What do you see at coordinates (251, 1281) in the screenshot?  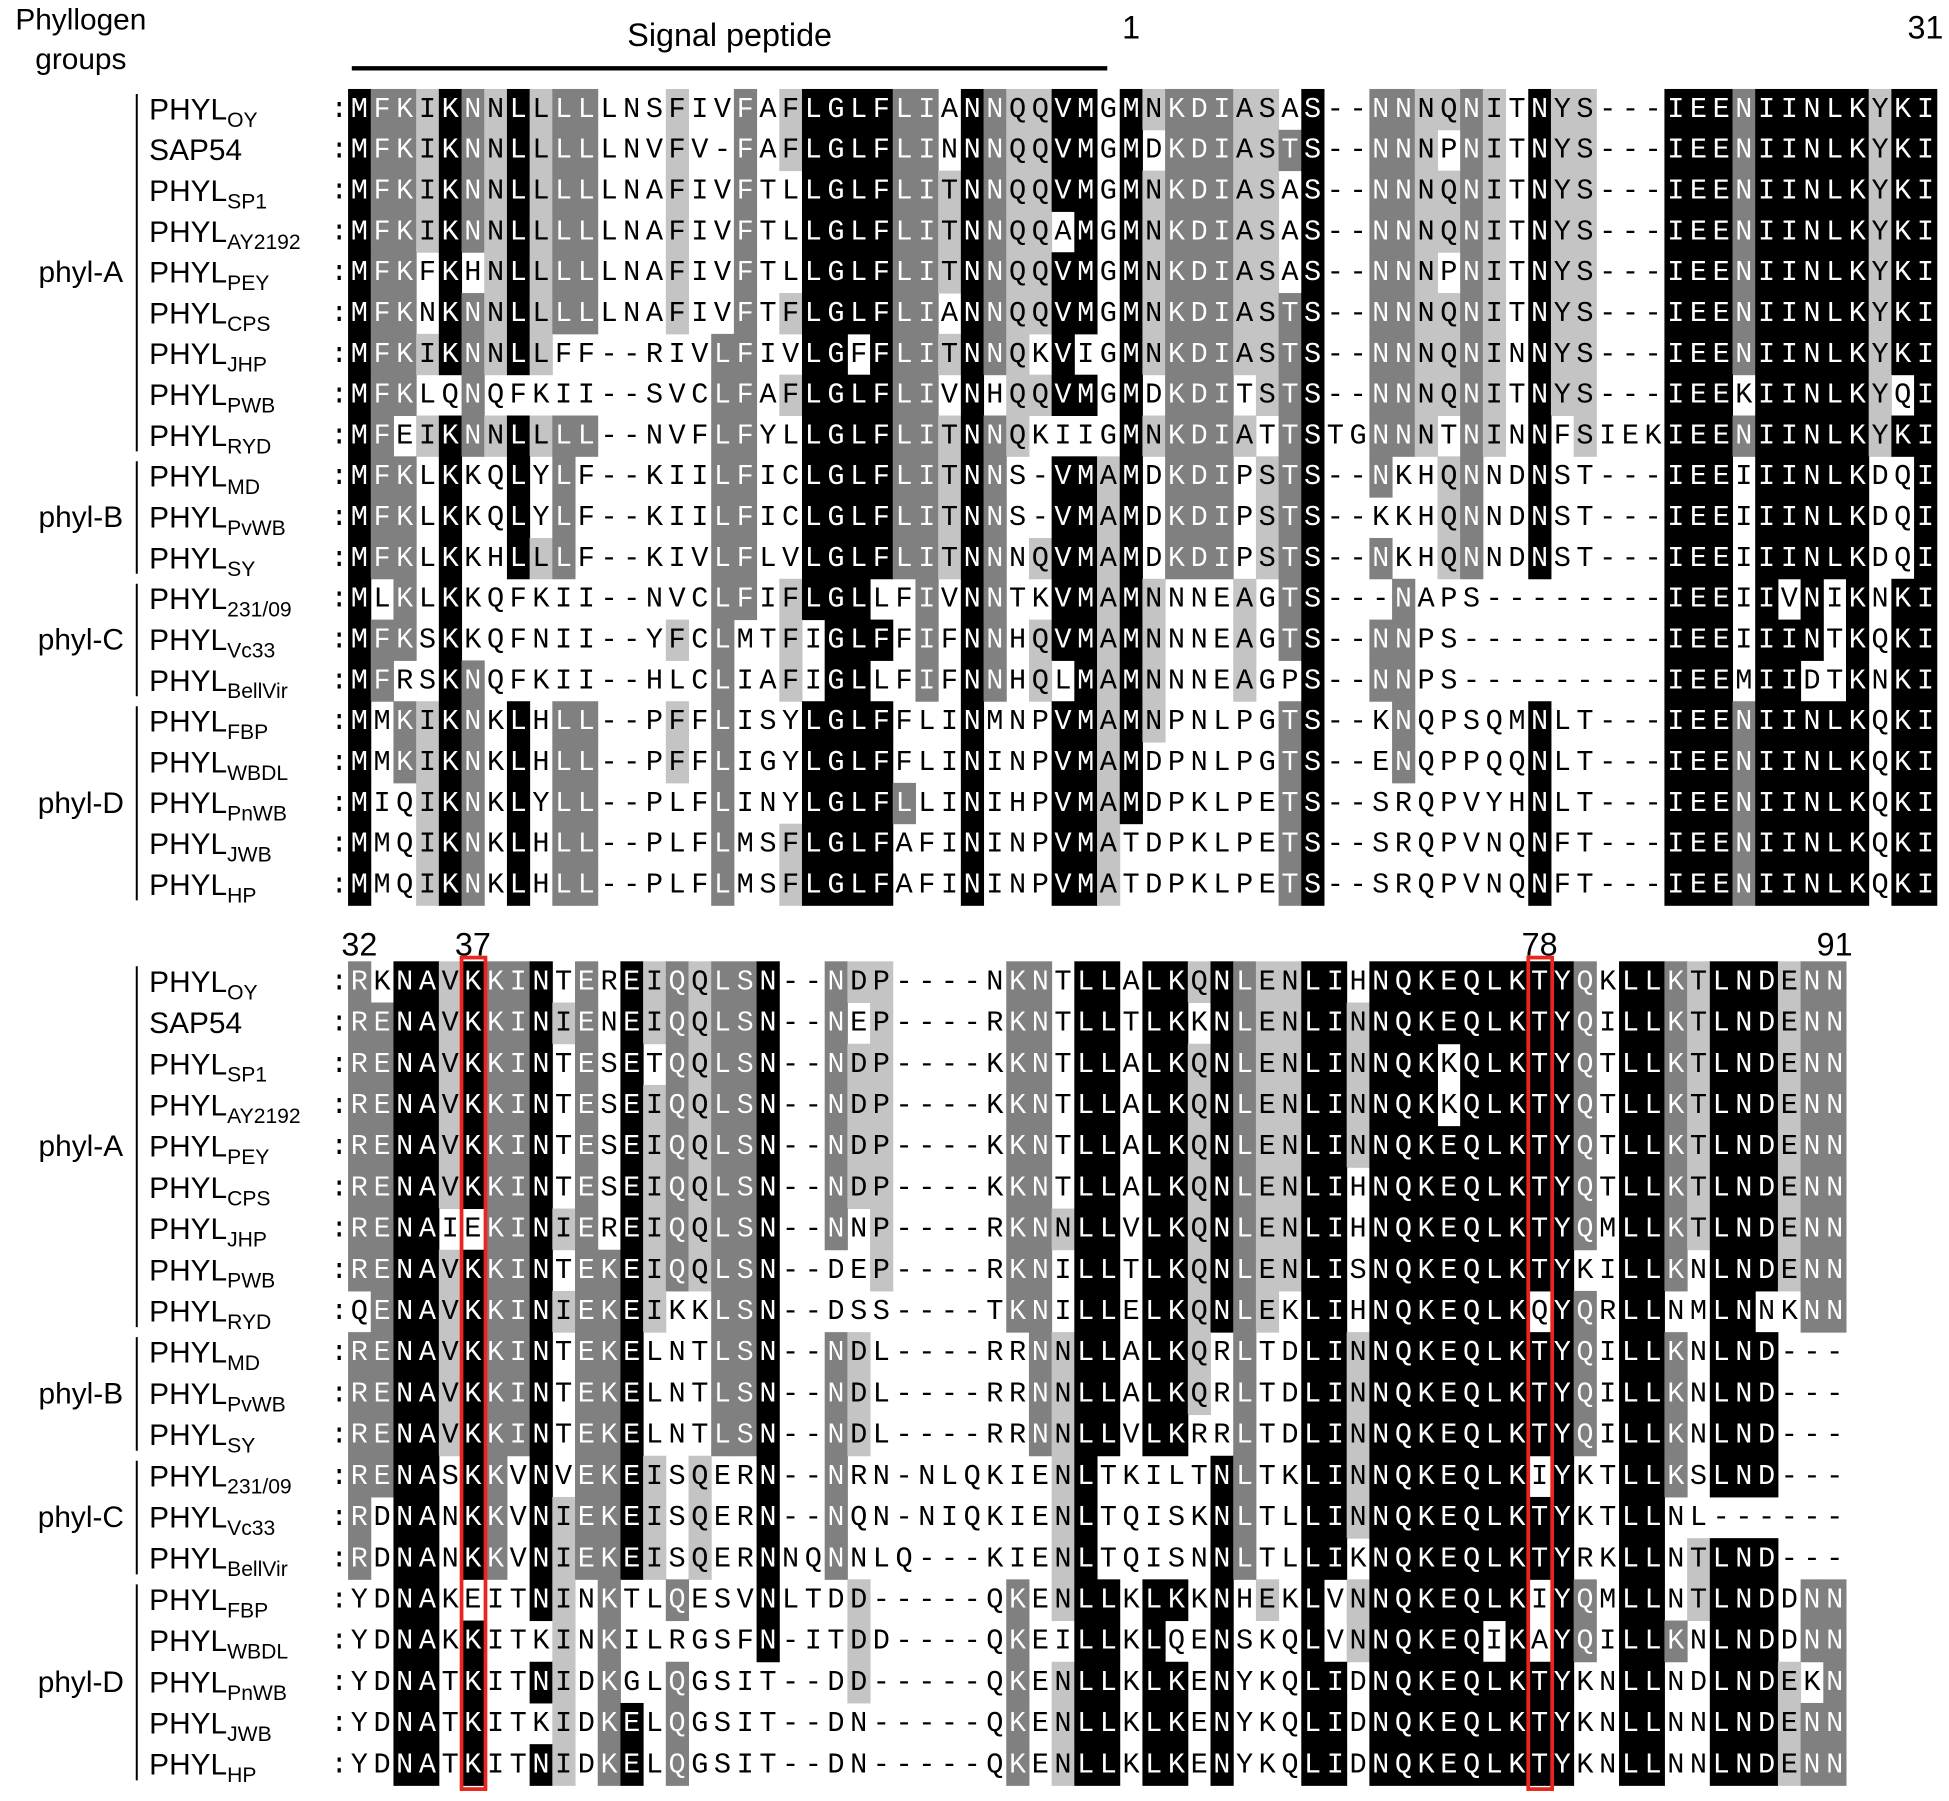 I see `name-sub: PWB` at bounding box center [251, 1281].